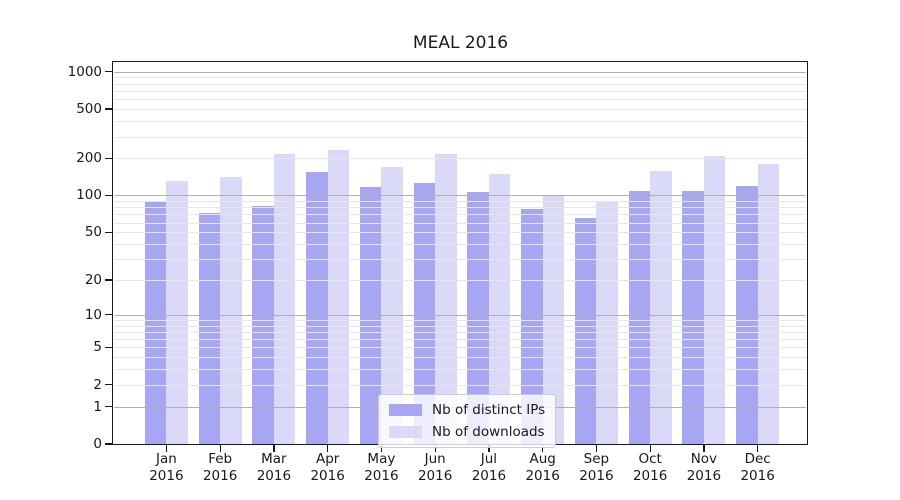 This screenshot has height=500, width=900. I want to click on x-tick-month: Dec, so click(757, 459).